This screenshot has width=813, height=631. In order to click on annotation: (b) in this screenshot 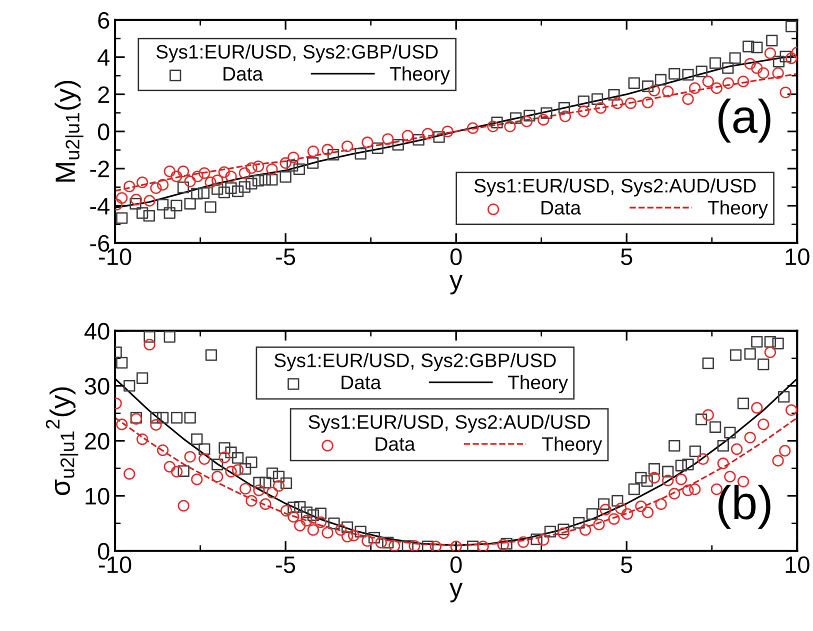, I will do `click(744, 506)`.